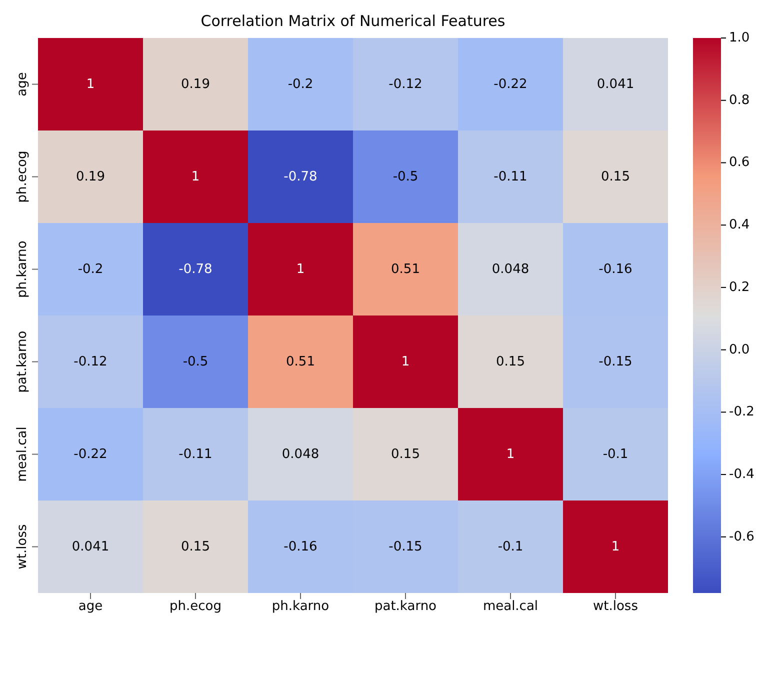 This screenshot has height=691, width=783. What do you see at coordinates (739, 38) in the screenshot?
I see `color-bar-label: 1.0` at bounding box center [739, 38].